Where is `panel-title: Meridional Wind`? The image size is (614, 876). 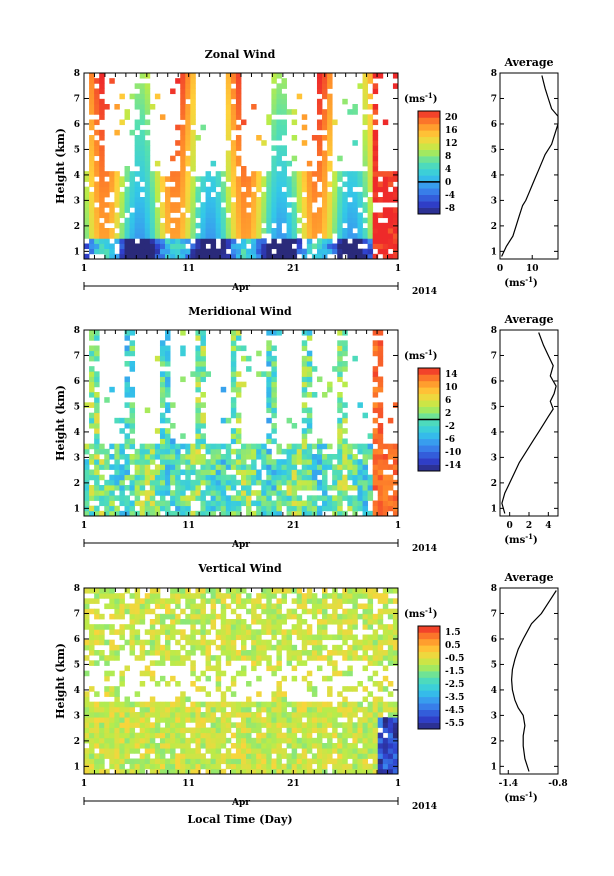
panel-title: Meridional Wind is located at coordinates (240, 311).